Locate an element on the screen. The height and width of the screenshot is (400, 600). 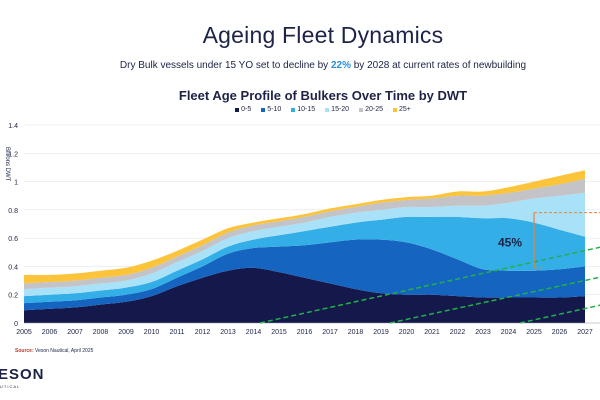
x-tick-label: 2022 is located at coordinates (458, 332).